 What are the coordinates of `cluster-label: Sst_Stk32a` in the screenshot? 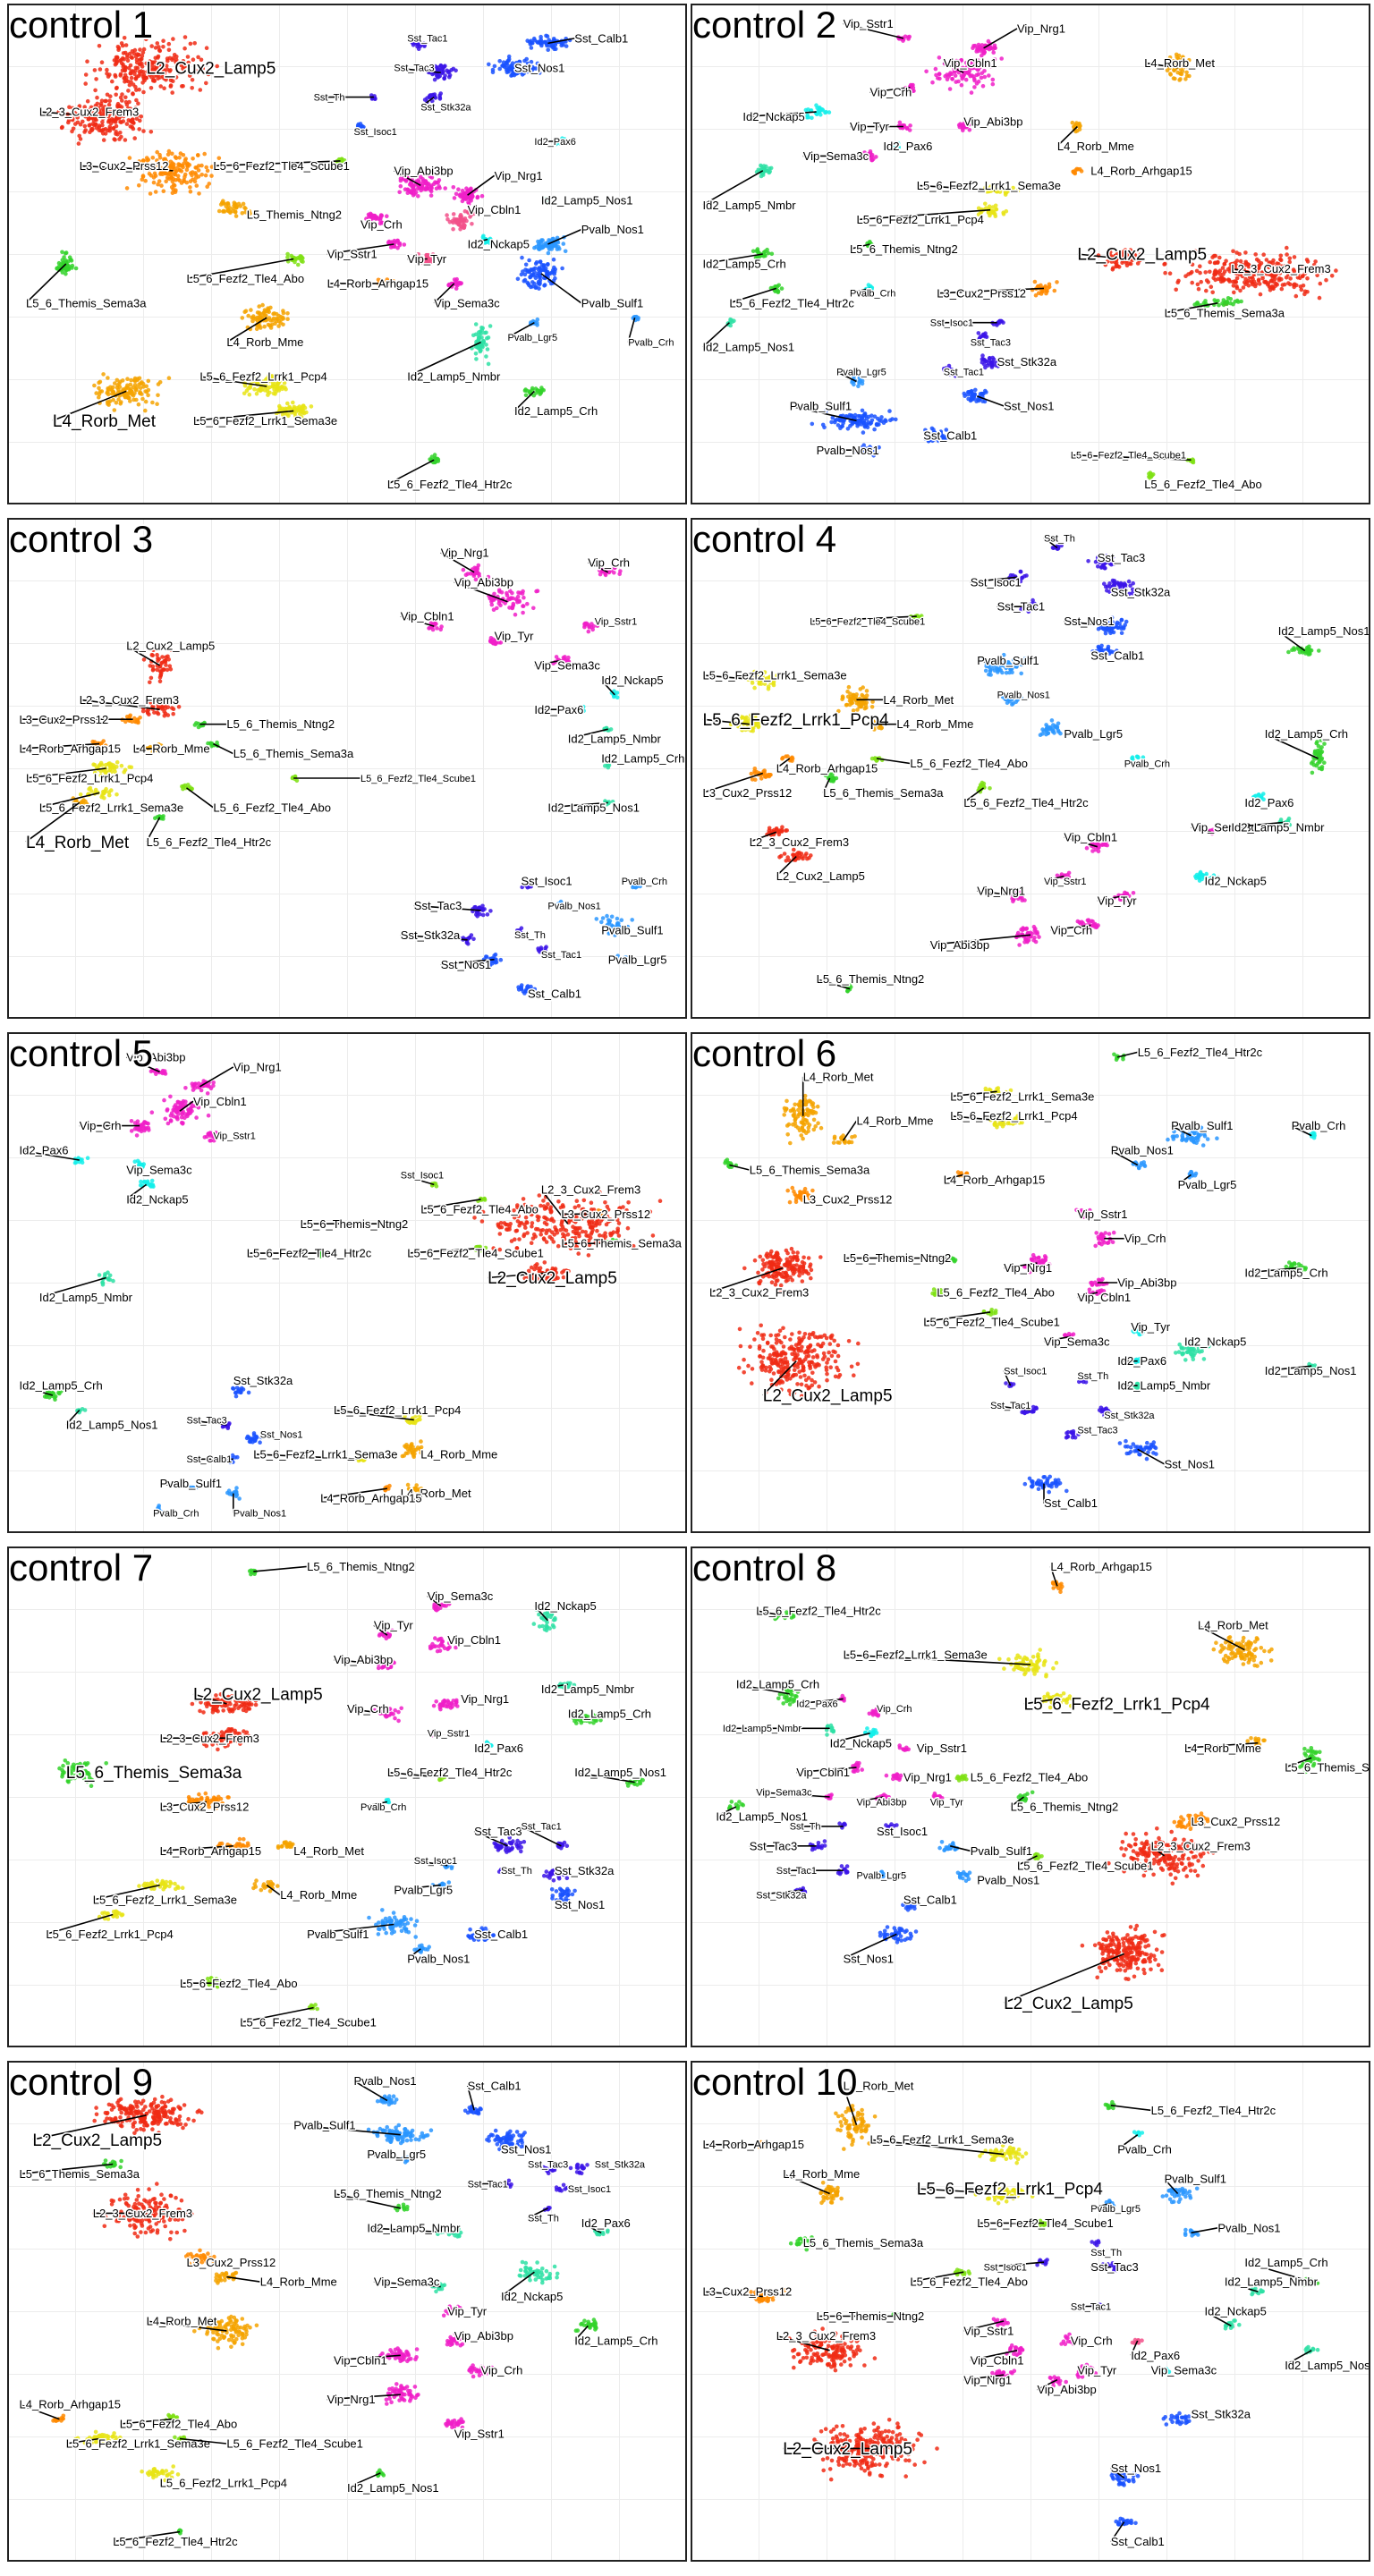 It's located at (1027, 362).